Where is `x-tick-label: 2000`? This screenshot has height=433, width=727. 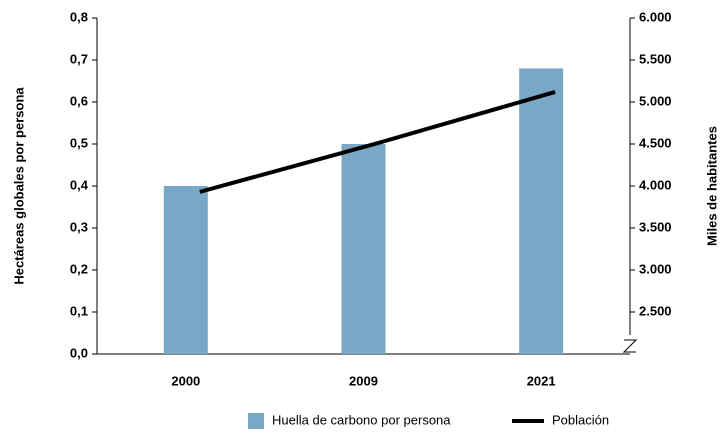
x-tick-label: 2000 is located at coordinates (185, 380).